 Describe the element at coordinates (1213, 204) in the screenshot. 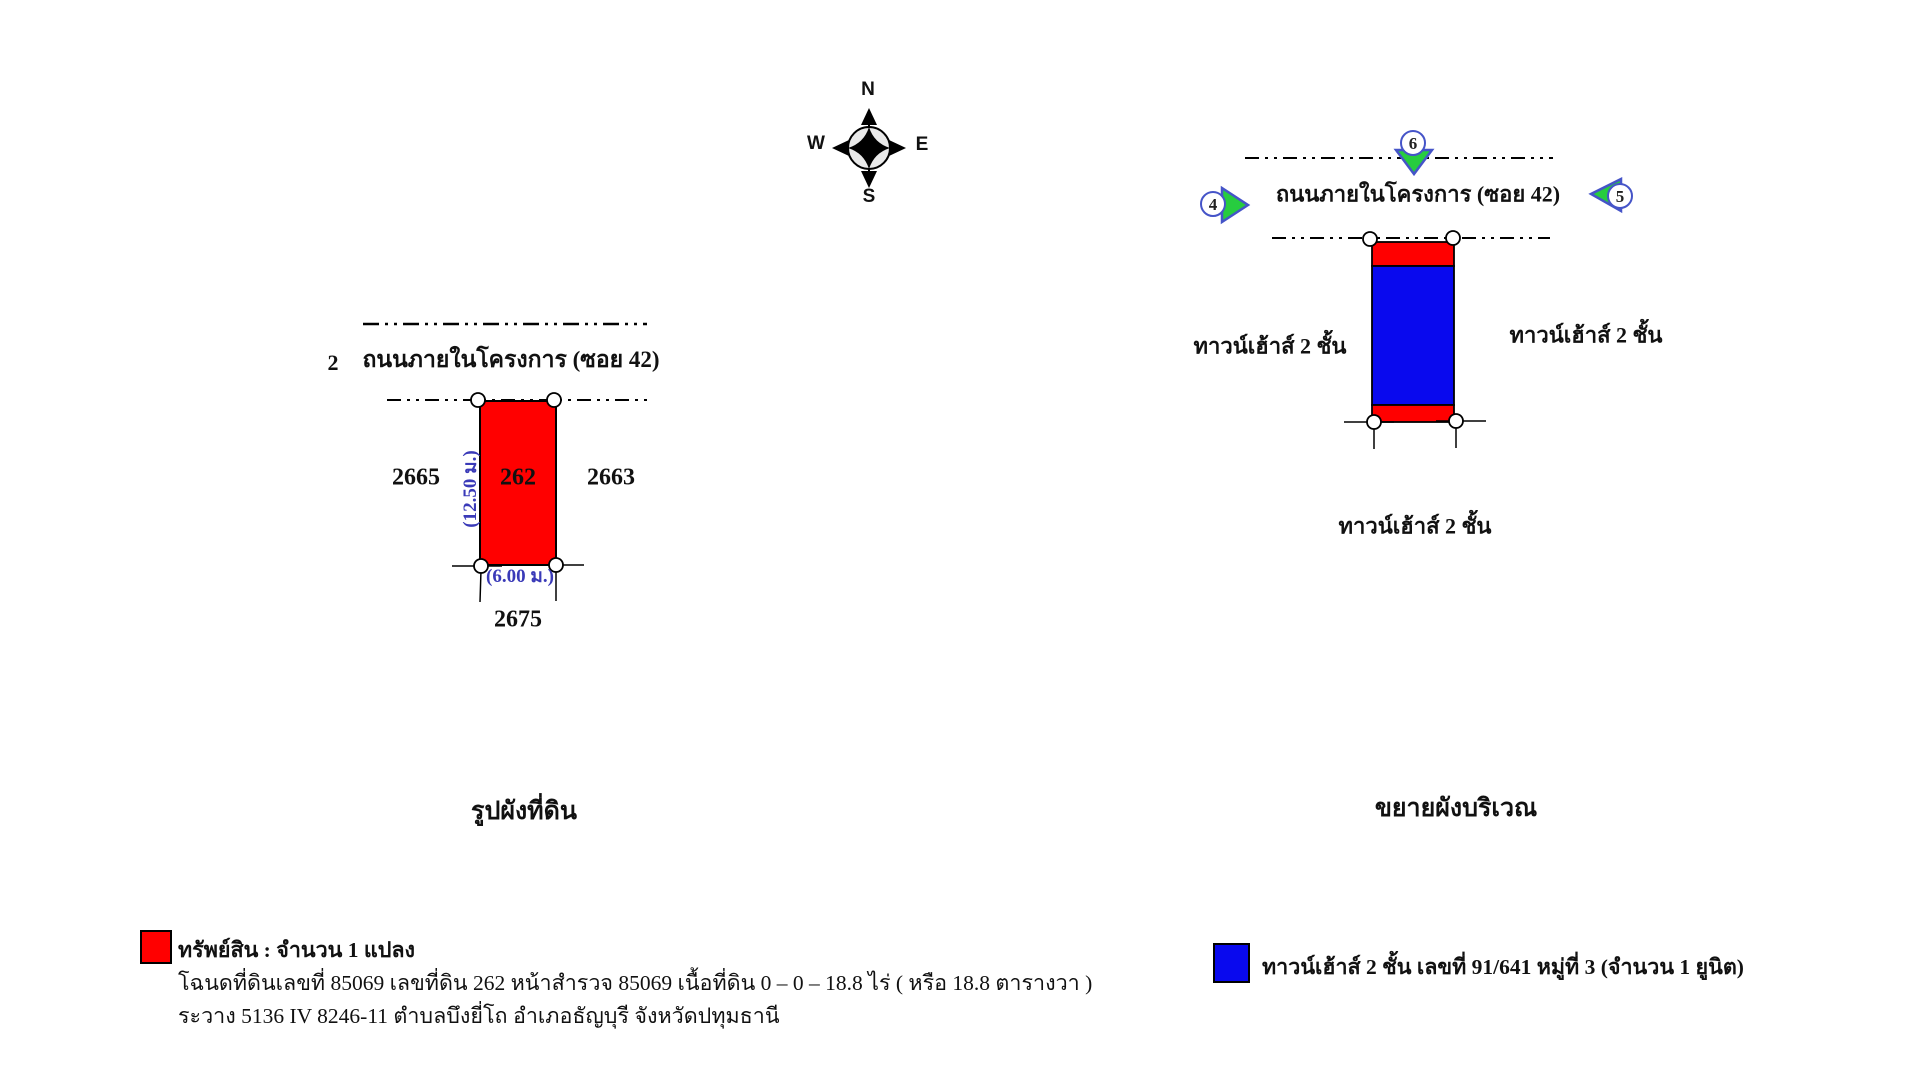

I see `unit-marker-4-number: 4` at that location.